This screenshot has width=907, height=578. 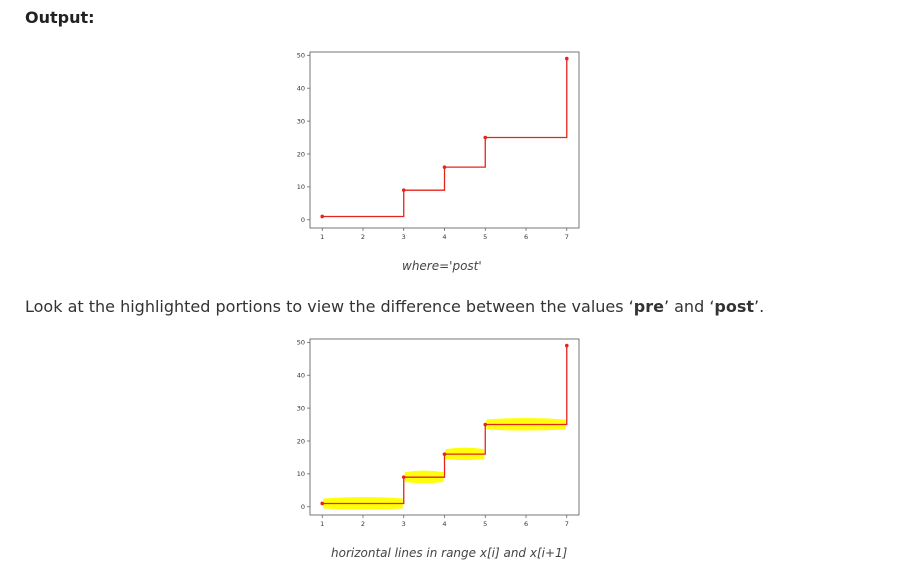 I want to click on paragraph-middle: ’ and ‘, so click(x=689, y=306).